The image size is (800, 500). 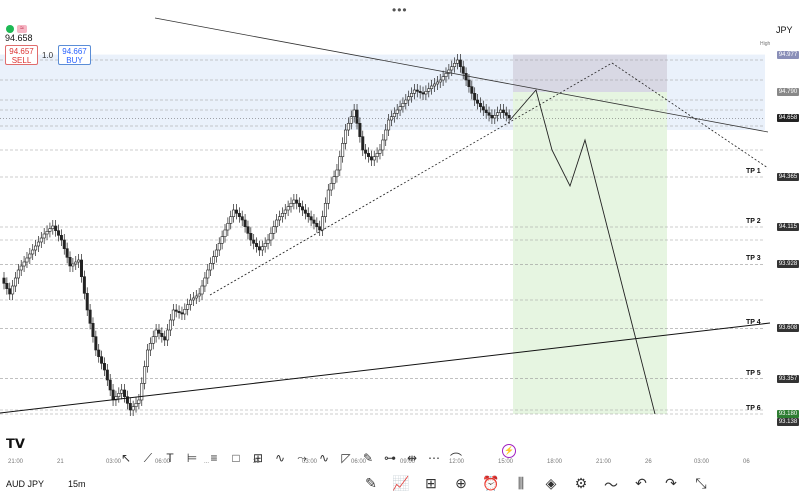 What do you see at coordinates (536, 485) in the screenshot?
I see `bottom-toolbar: ✎ 📈 ⊞ ⊕ ⏰ ⫼ ◈ ⚙ 〜 ↶ ↷ ⤡` at bounding box center [536, 485].